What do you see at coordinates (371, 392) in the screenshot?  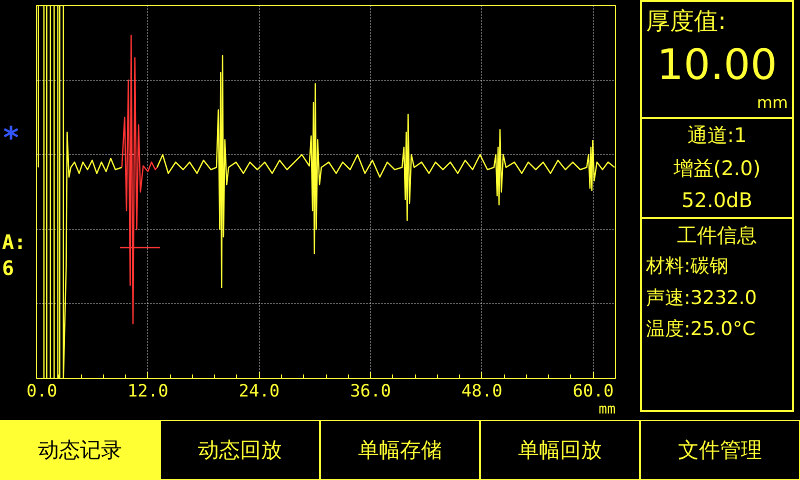 I see `x-tick-label: 36.0` at bounding box center [371, 392].